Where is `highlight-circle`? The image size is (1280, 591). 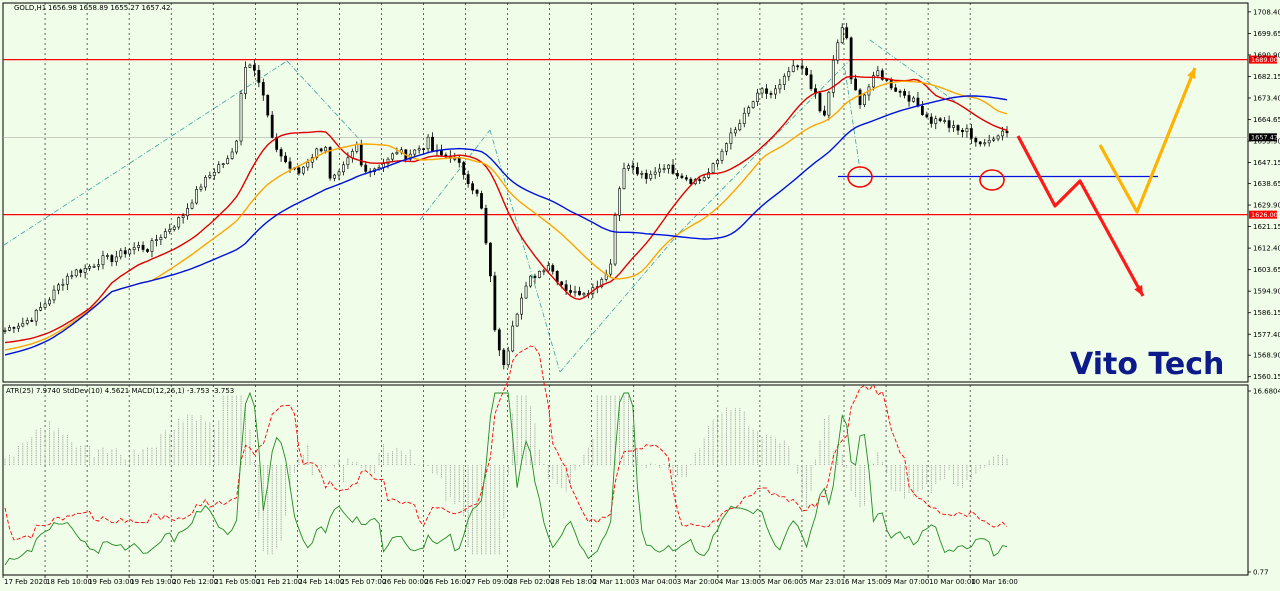
highlight-circle is located at coordinates (860, 177).